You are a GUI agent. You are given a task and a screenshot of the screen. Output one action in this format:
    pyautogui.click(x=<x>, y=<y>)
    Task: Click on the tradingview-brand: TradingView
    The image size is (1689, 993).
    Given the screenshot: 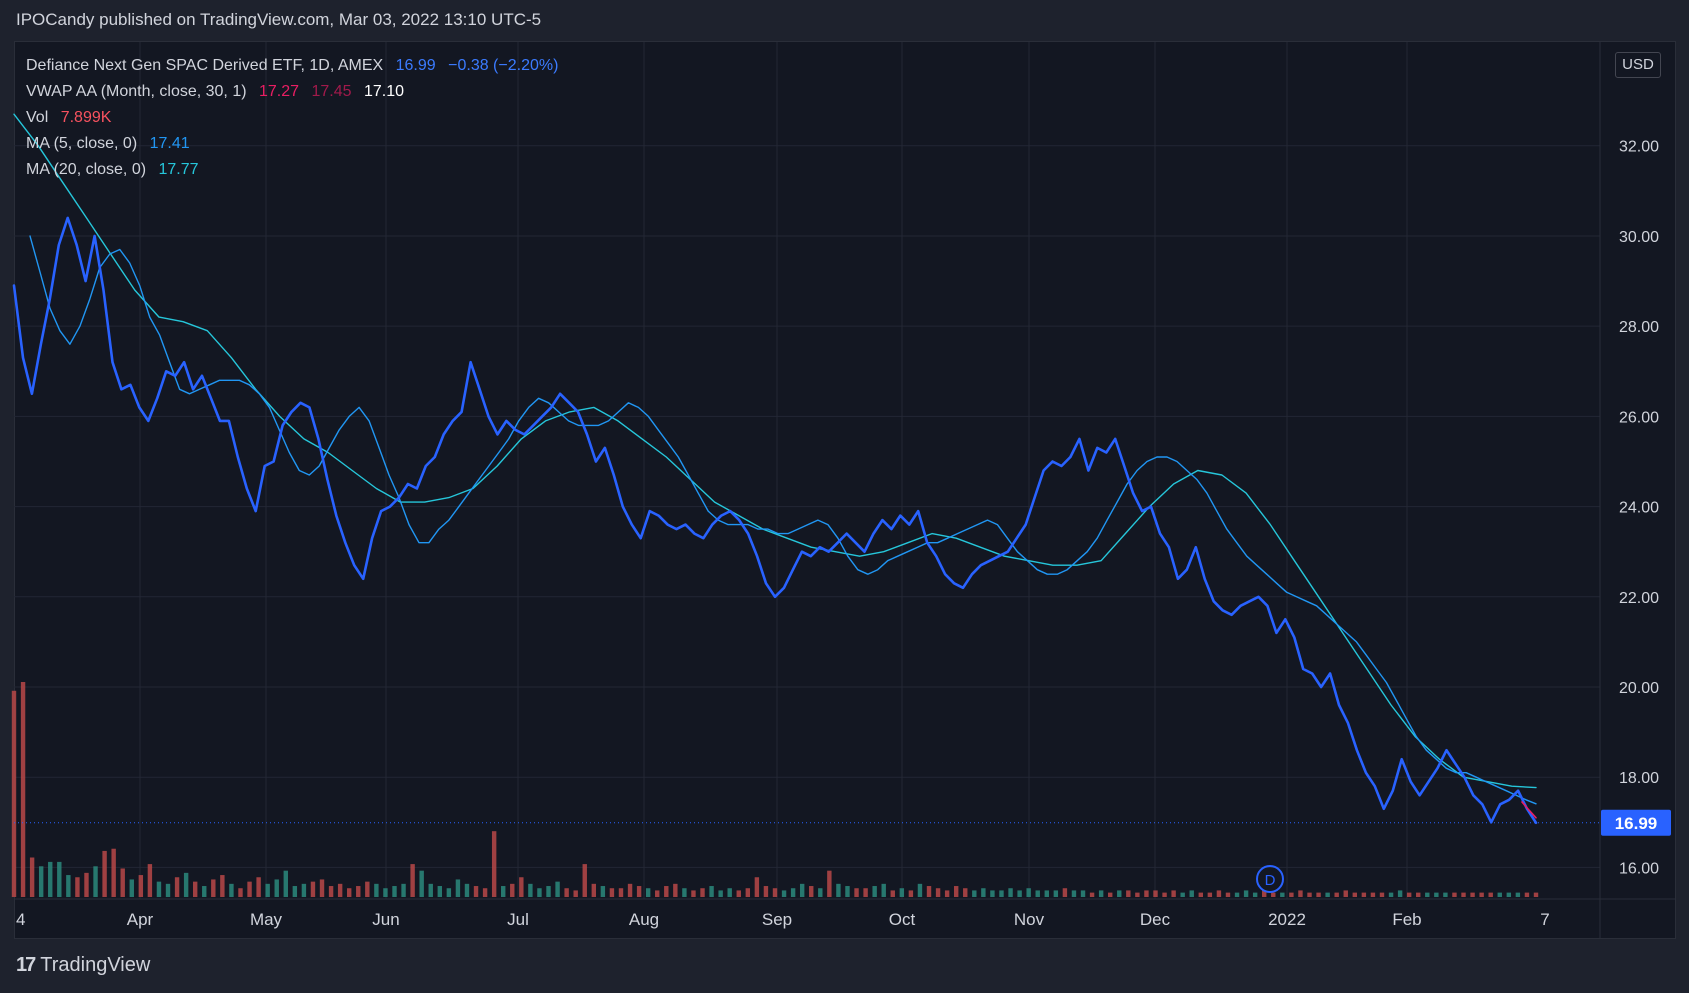 What is the action you would take?
    pyautogui.click(x=95, y=965)
    